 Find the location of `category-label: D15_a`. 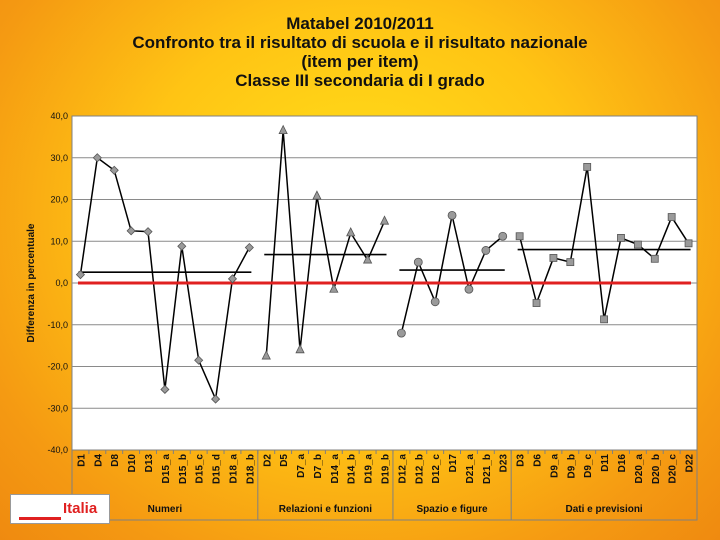

category-label: D15_a is located at coordinates (166, 469).